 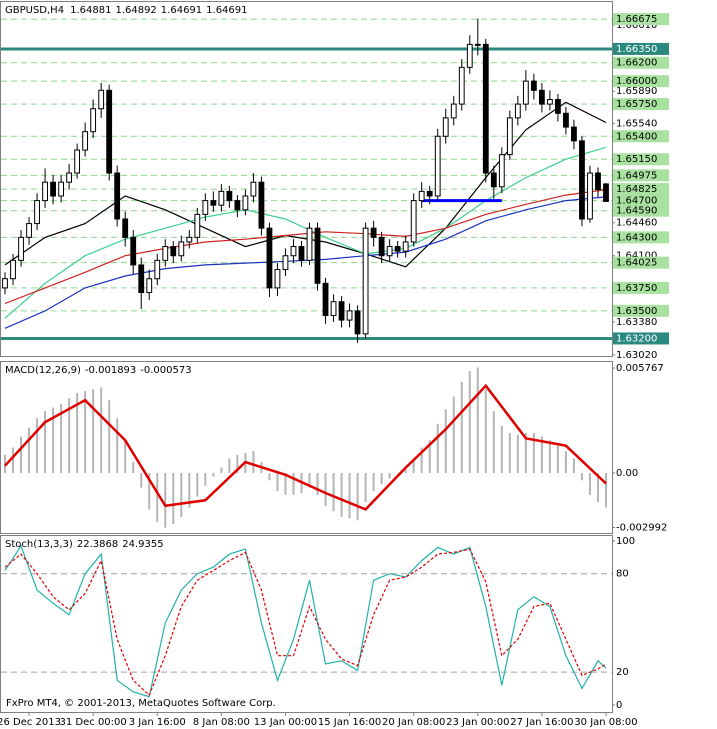 I want to click on level-label: 1.66675, so click(x=636, y=19).